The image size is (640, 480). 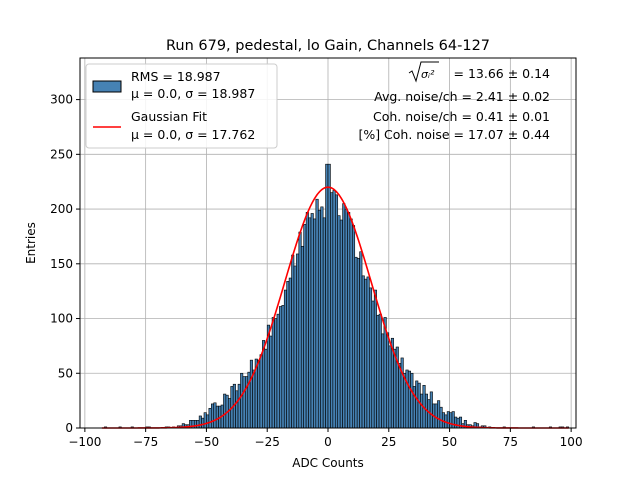 I want to click on legend-histogram-swatch, so click(x=107, y=86).